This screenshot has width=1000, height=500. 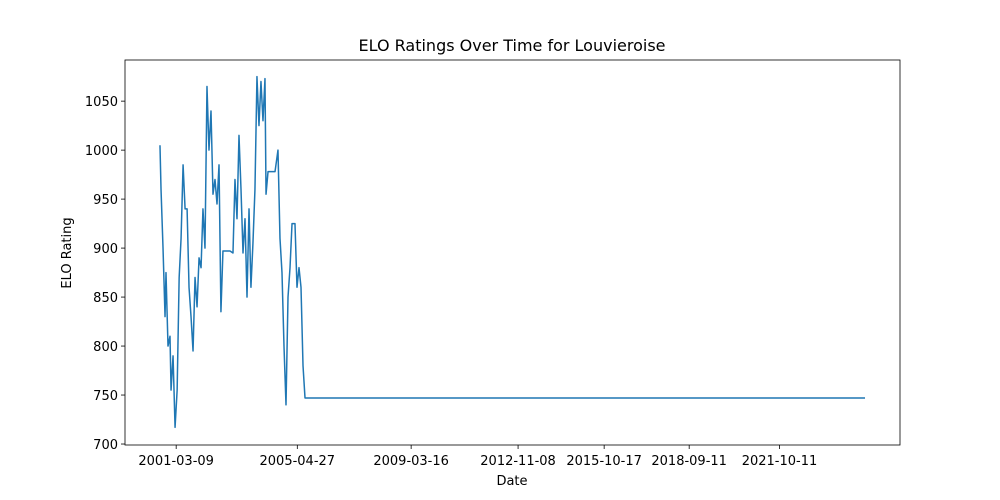 What do you see at coordinates (780, 461) in the screenshot?
I see `x-tick-label: 2021-10-11` at bounding box center [780, 461].